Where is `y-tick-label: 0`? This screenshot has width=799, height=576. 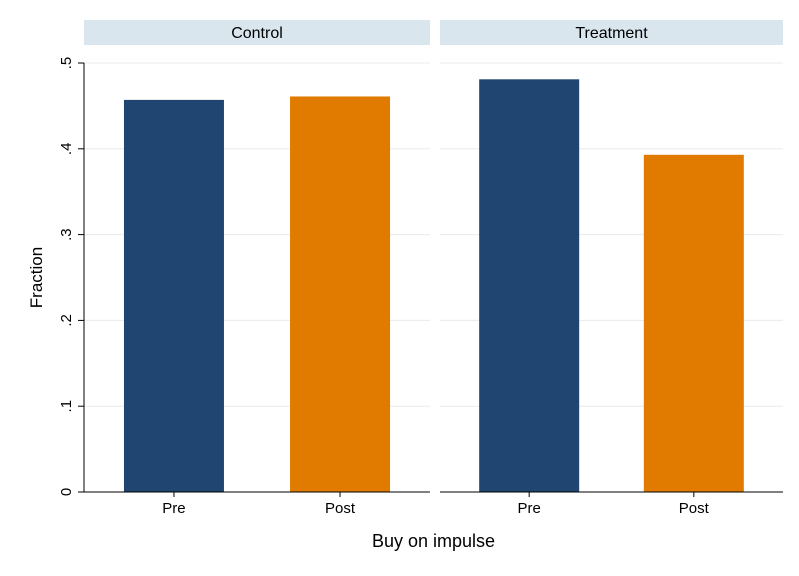 y-tick-label: 0 is located at coordinates (66, 492).